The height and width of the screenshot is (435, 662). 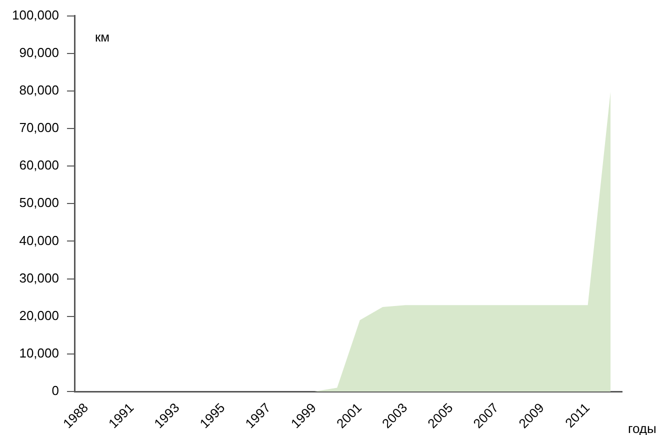 I want to click on y-tick-label: 20,000, so click(x=39, y=315).